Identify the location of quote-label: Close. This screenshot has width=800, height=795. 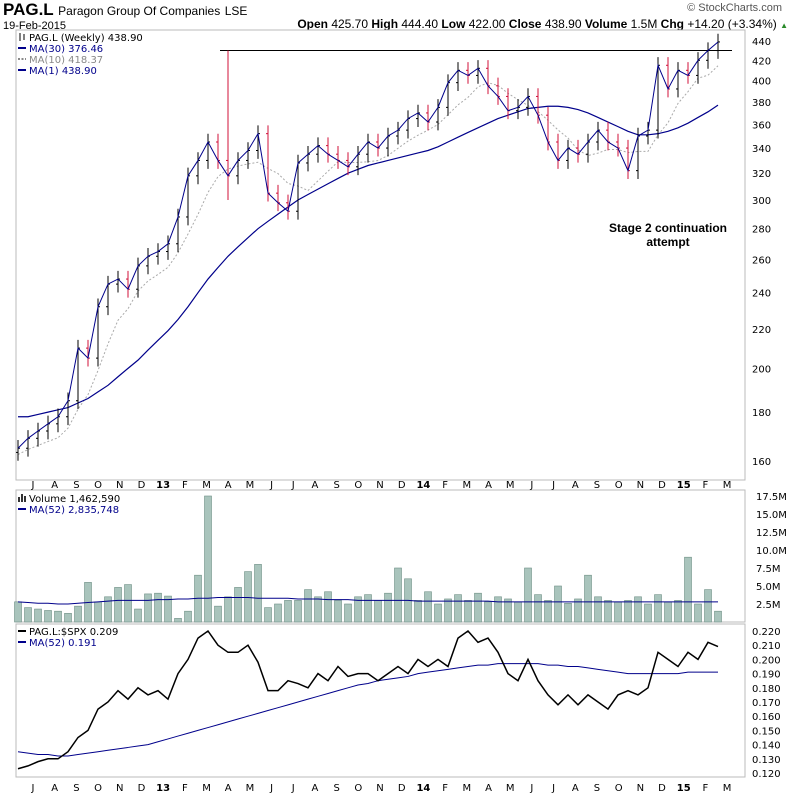
(526, 24).